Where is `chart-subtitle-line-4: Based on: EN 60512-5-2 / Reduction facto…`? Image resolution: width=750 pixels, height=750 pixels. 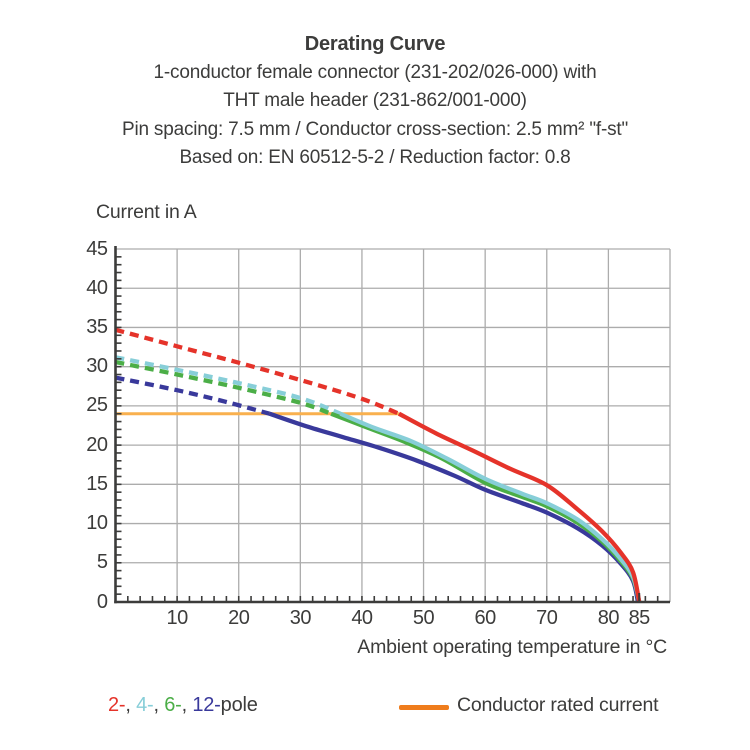
chart-subtitle-line-4: Based on: EN 60512-5-2 / Reduction facto… is located at coordinates (375, 157).